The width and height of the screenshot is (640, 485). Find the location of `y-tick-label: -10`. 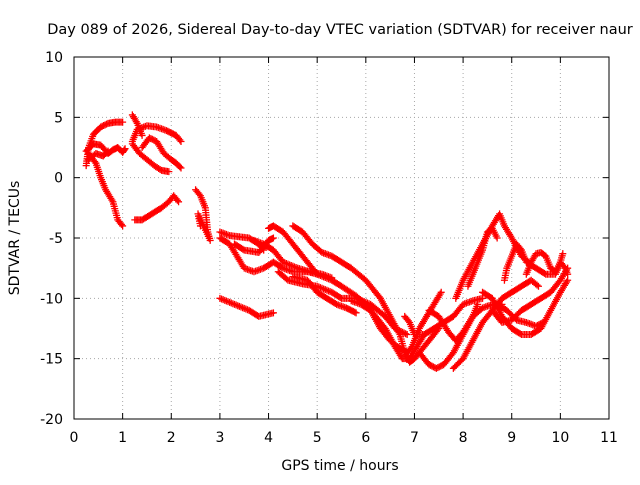

y-tick-label: -10 is located at coordinates (51, 299).